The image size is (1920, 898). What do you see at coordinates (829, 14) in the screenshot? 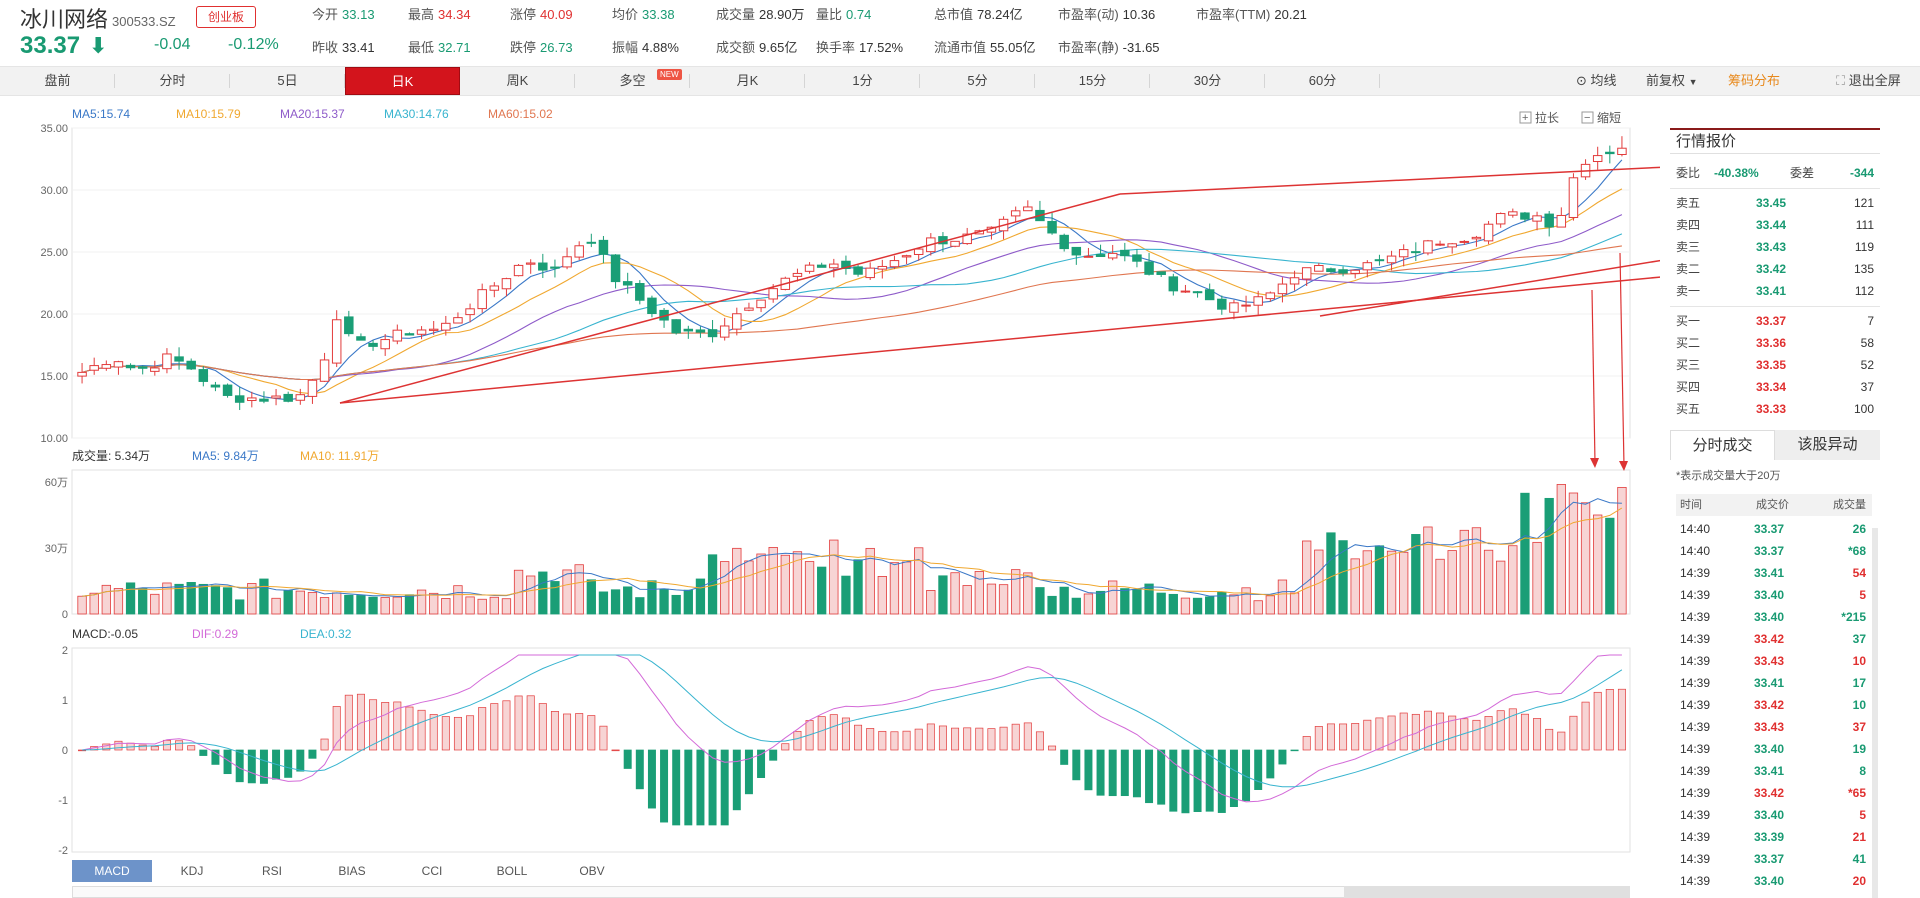
I see `stat-label: 量比` at bounding box center [829, 14].